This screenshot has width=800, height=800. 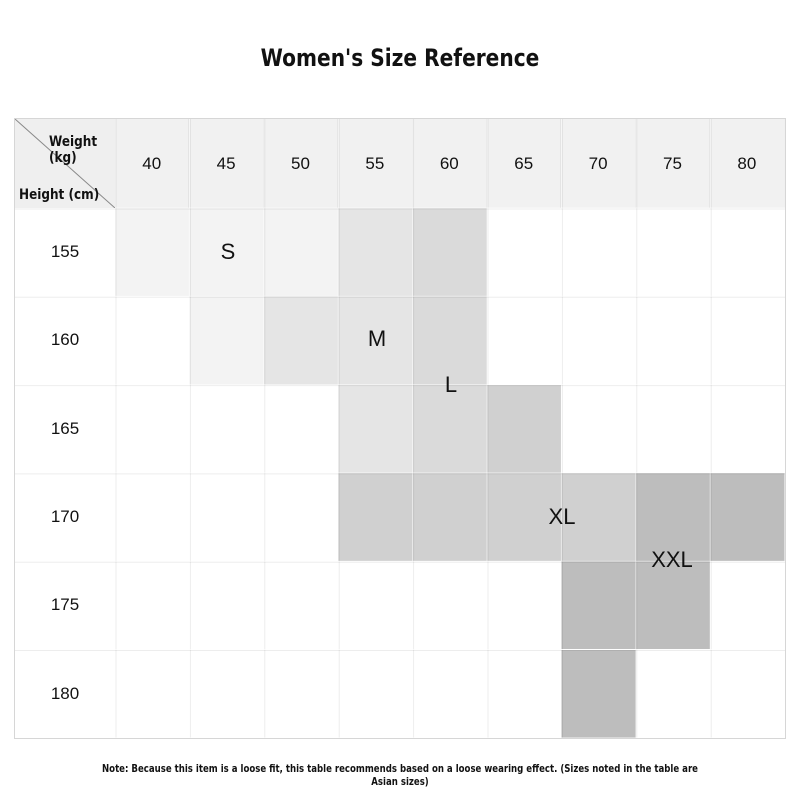 I want to click on size-label-xxl: XXL, so click(x=672, y=559).